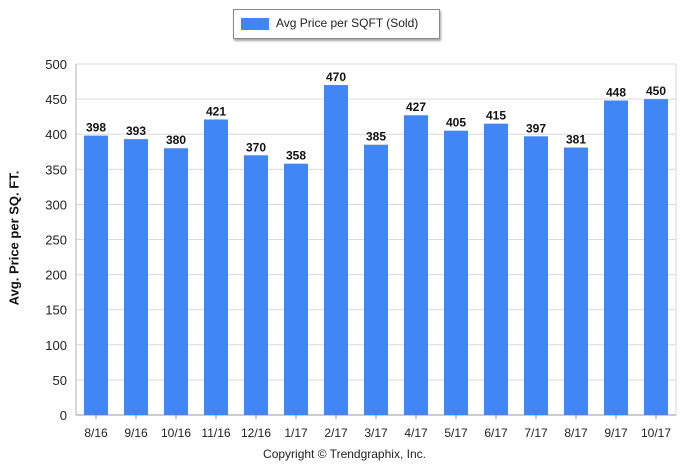 Image resolution: width=689 pixels, height=475 pixels. I want to click on data-label: 358, so click(296, 156).